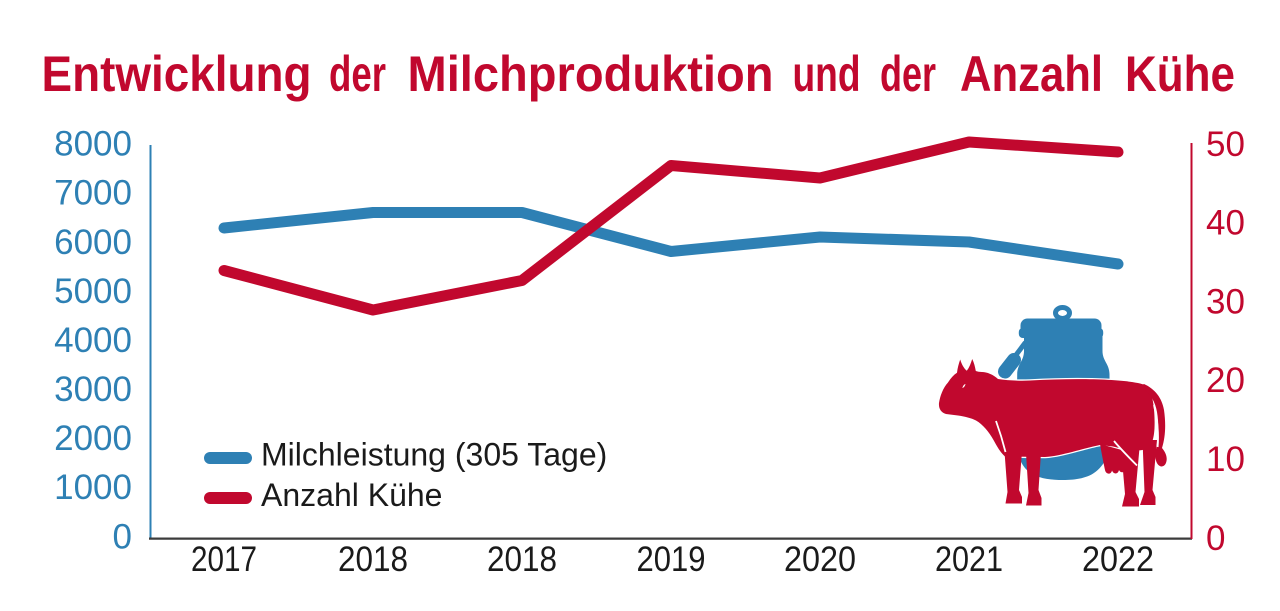  Describe the element at coordinates (224, 559) in the screenshot. I see `svg-text: 2017` at that location.